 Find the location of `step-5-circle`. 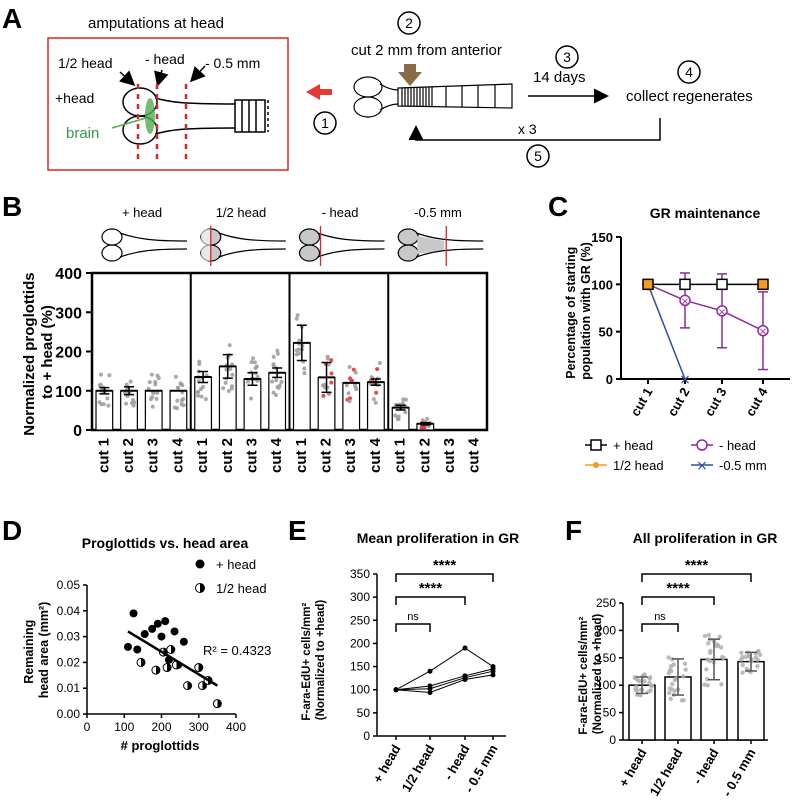

step-5-circle is located at coordinates (538, 156).